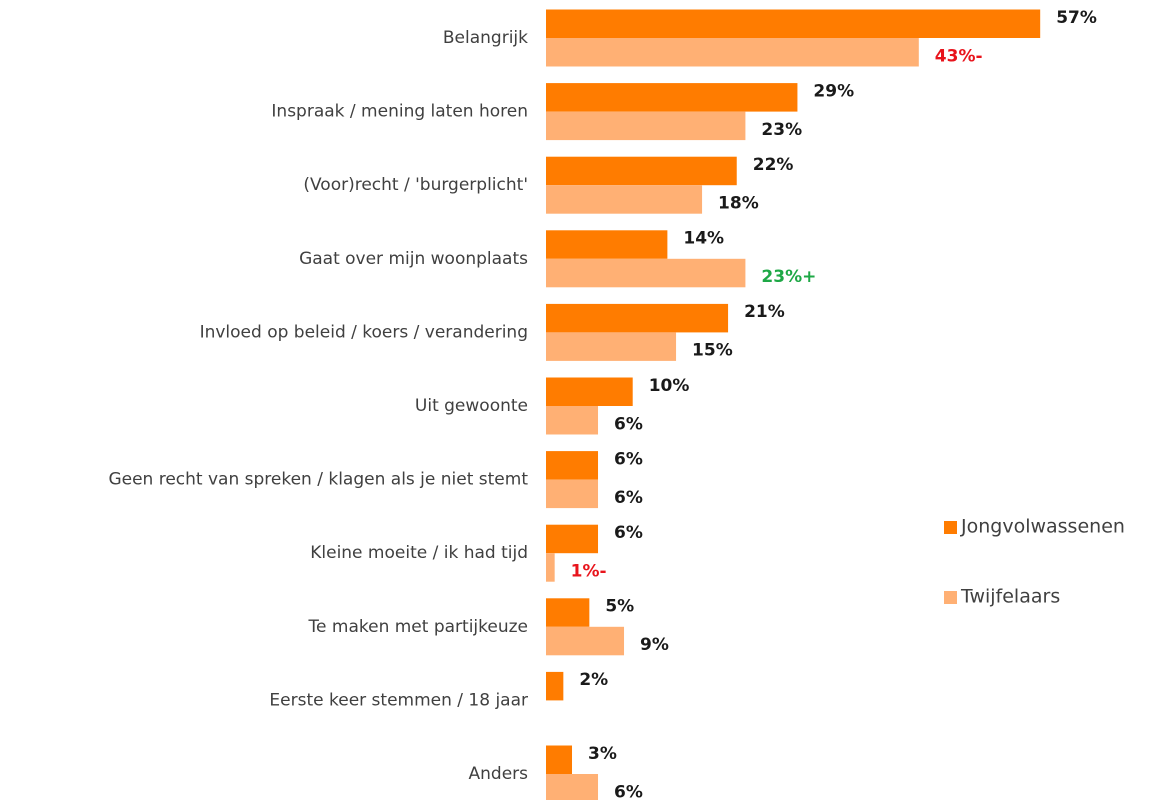 The width and height of the screenshot is (1169, 800). I want to click on category-label: Uit gewoonte, so click(471, 406).